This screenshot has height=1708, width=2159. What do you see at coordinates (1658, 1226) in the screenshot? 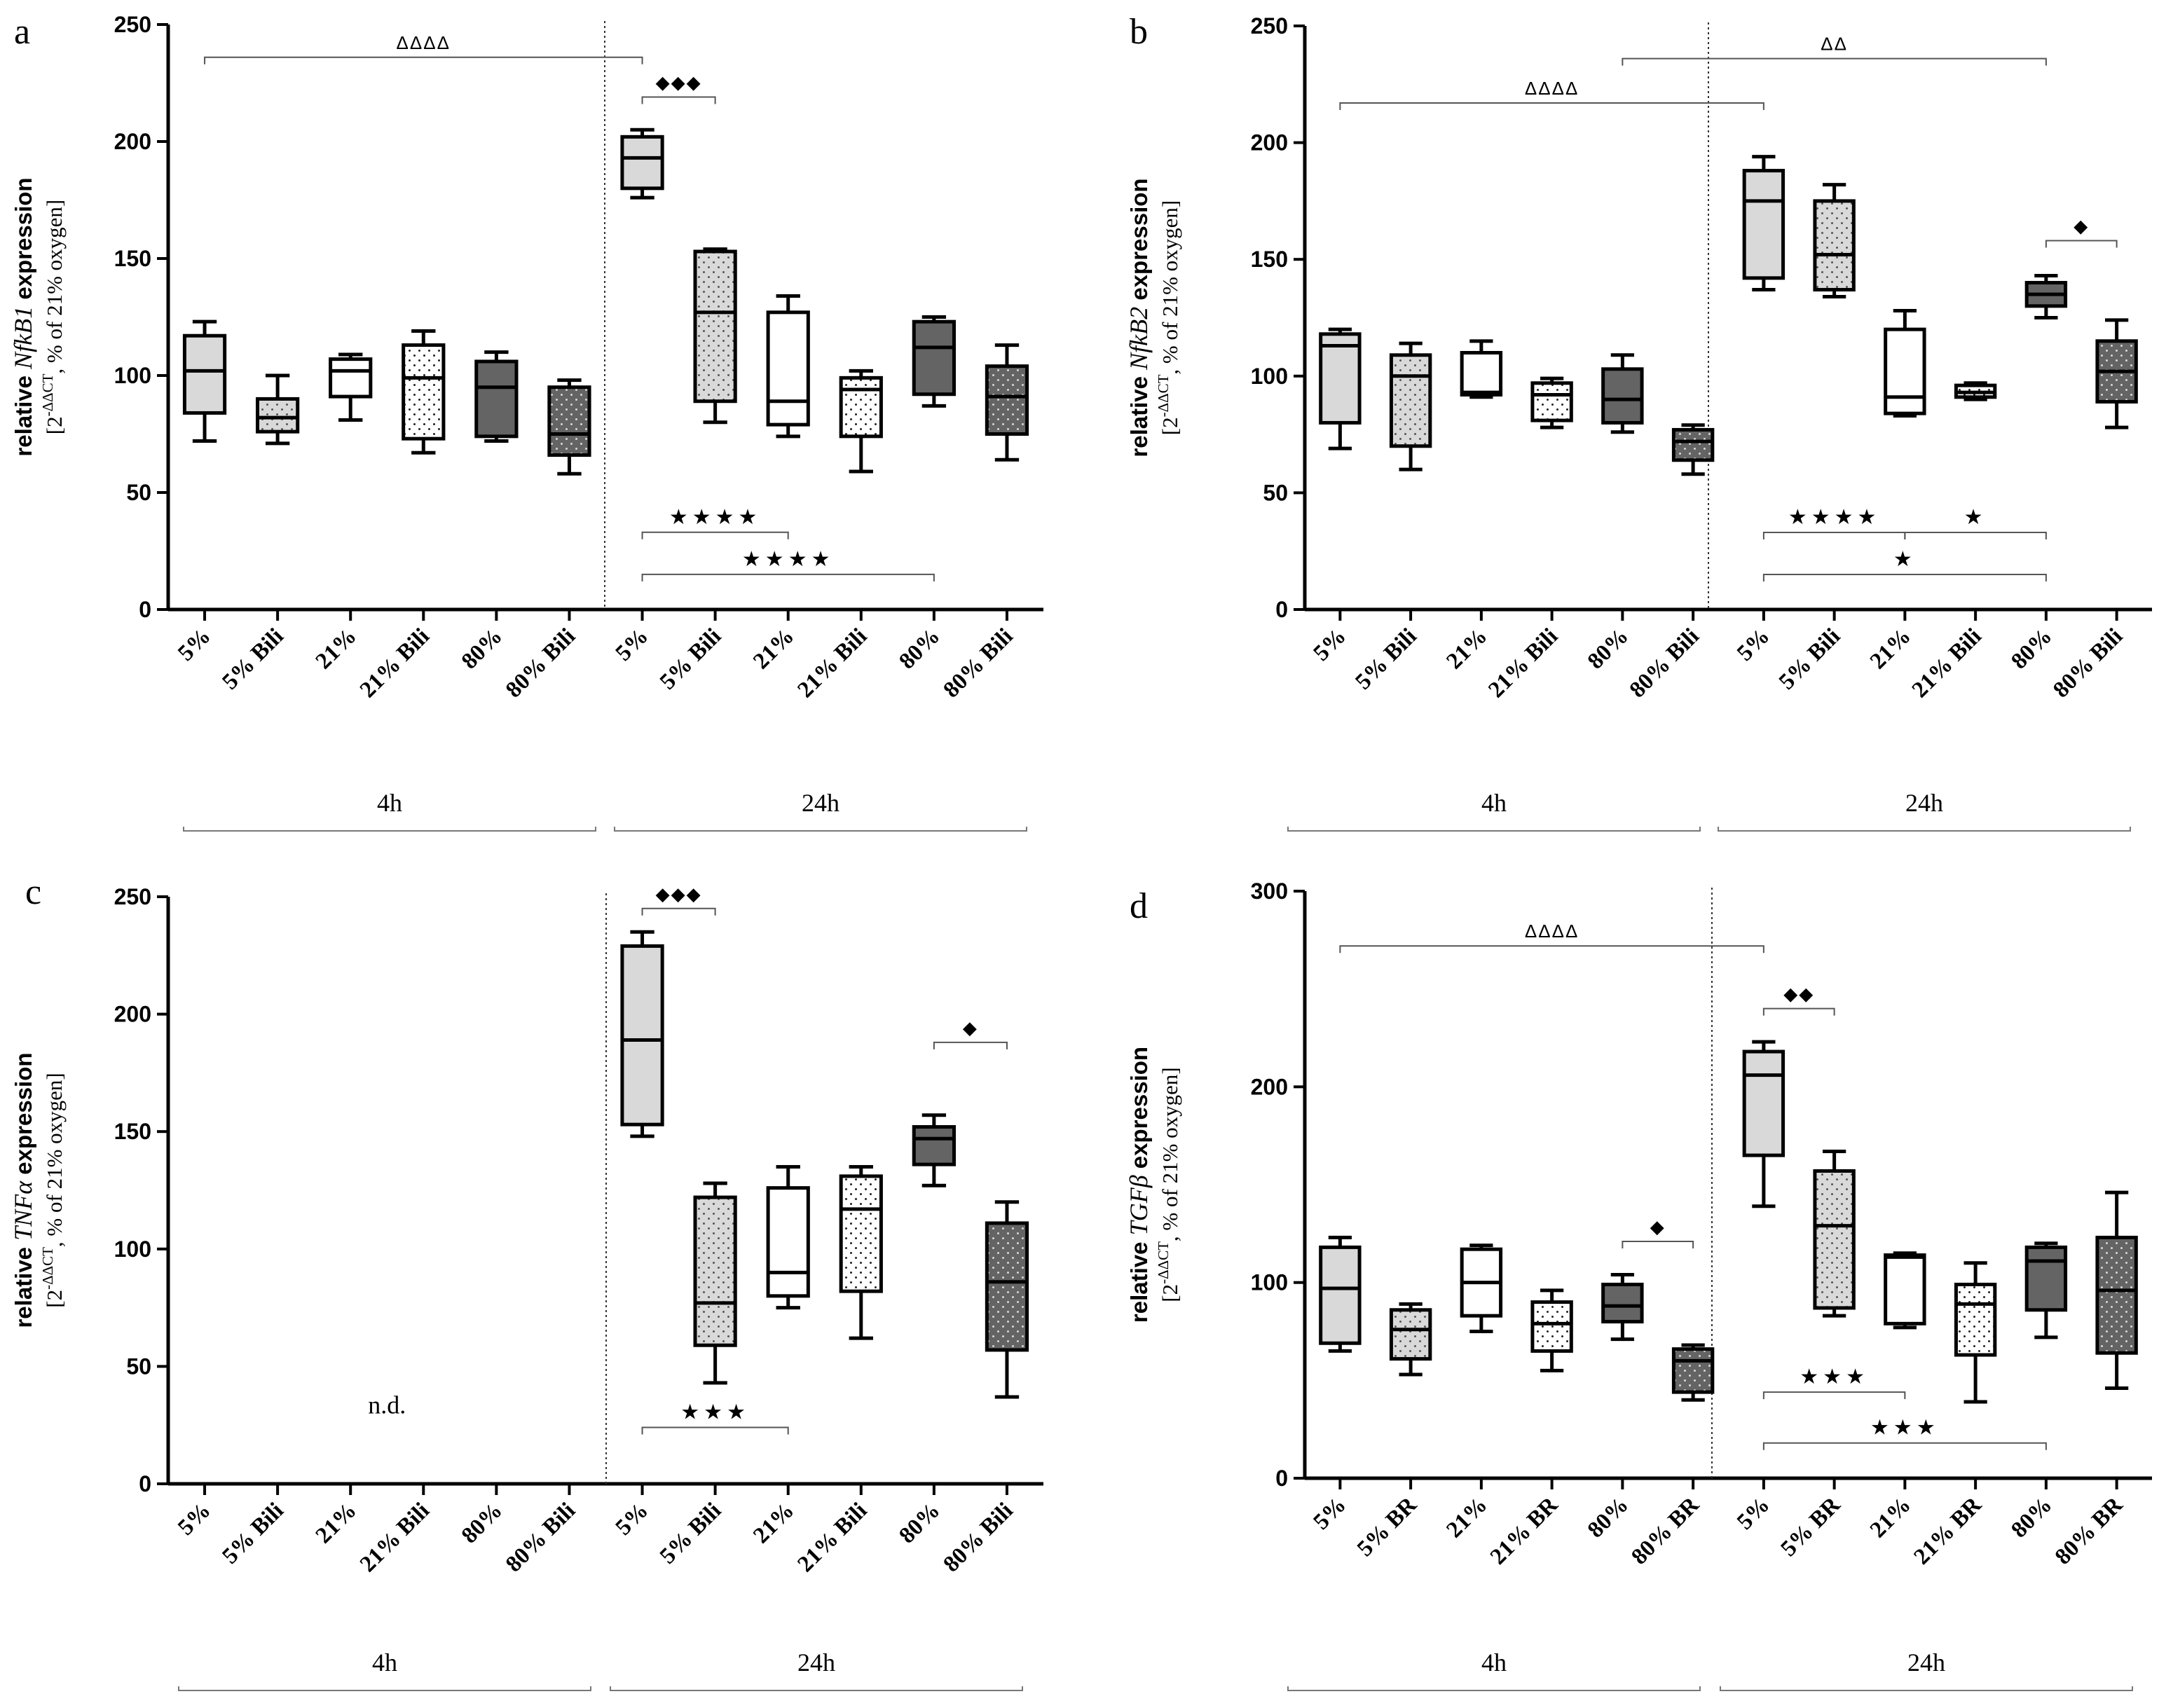
I see `significance-label: ◆` at bounding box center [1658, 1226].